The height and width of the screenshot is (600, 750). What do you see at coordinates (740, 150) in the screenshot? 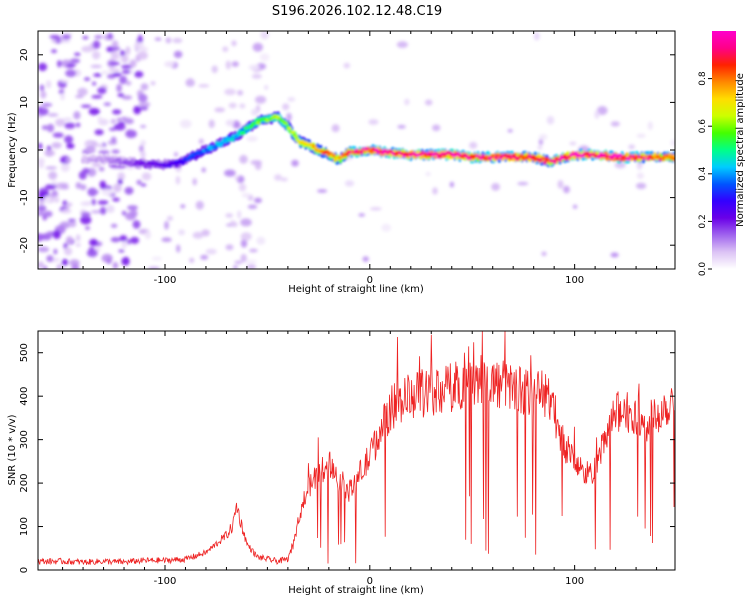
I see `colorbar-label: Normalized spectral amplitude` at bounding box center [740, 150].